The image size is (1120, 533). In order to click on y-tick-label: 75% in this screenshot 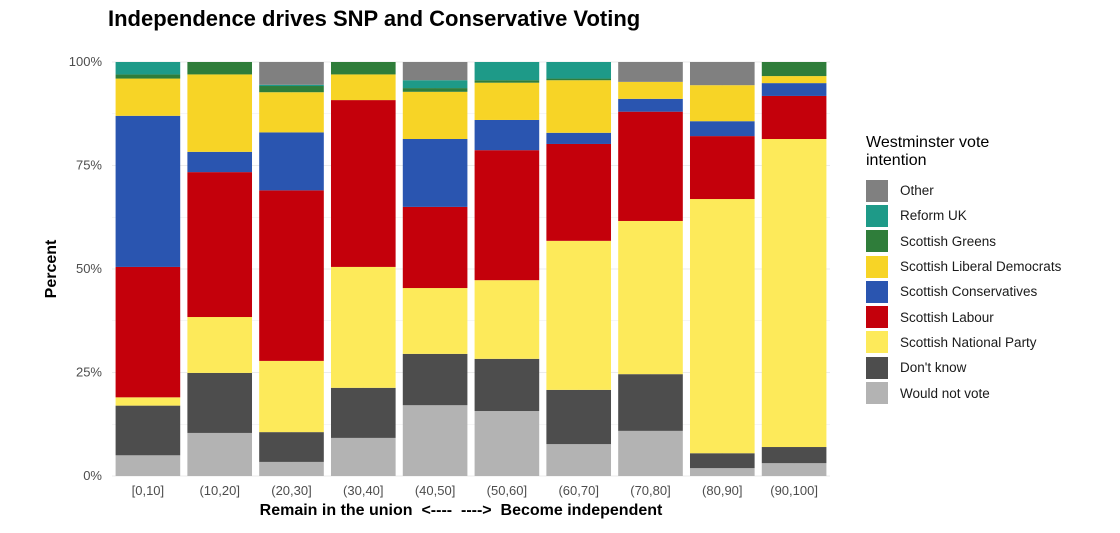, I will do `click(89, 165)`.